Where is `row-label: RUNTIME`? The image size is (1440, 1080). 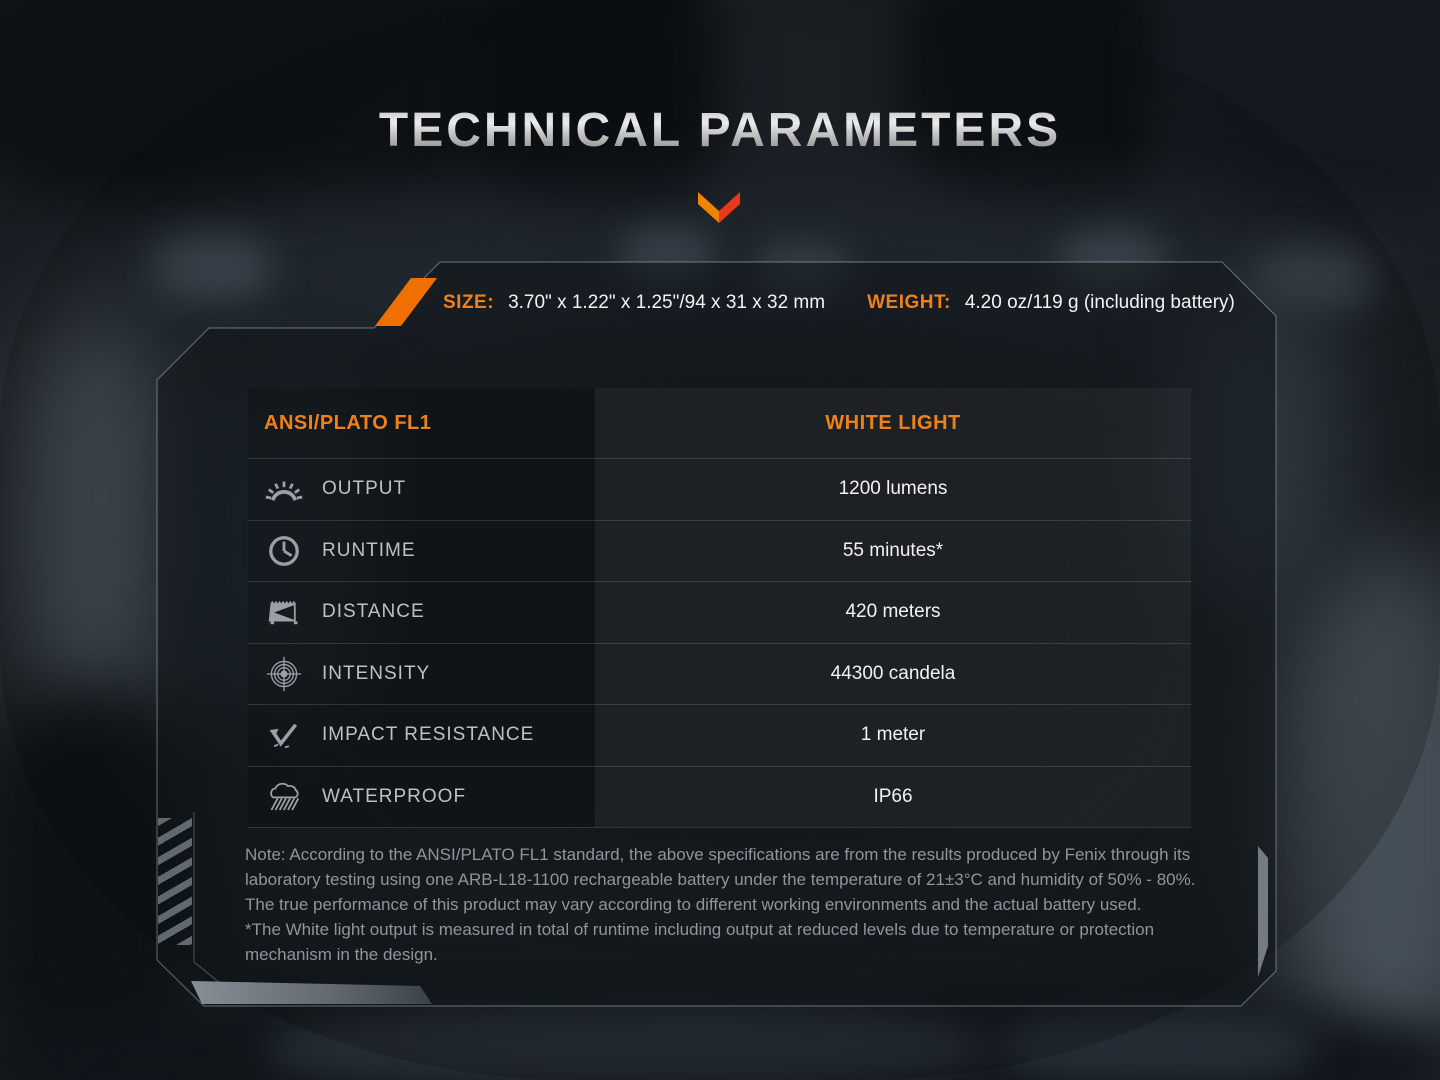 row-label: RUNTIME is located at coordinates (369, 550).